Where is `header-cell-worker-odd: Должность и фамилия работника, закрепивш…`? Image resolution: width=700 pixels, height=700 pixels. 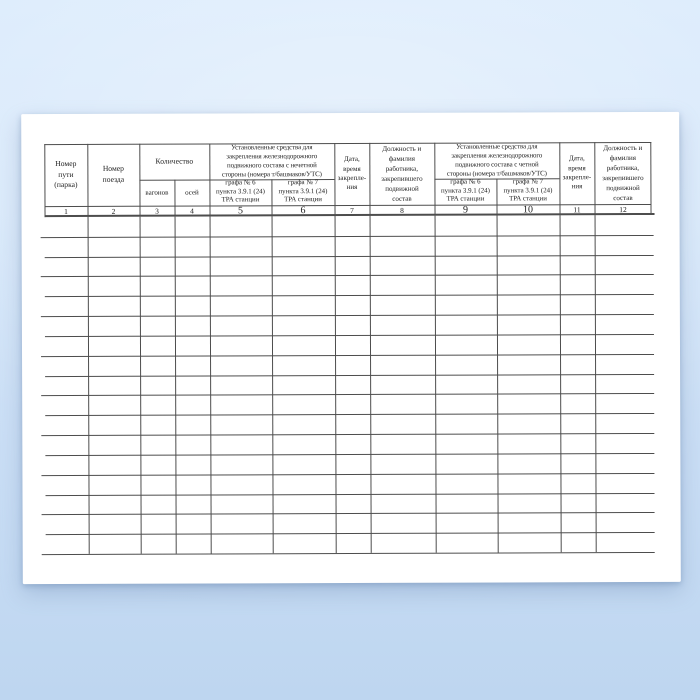 header-cell-worker-odd: Должность и фамилия работника, закрепивш… is located at coordinates (402, 173).